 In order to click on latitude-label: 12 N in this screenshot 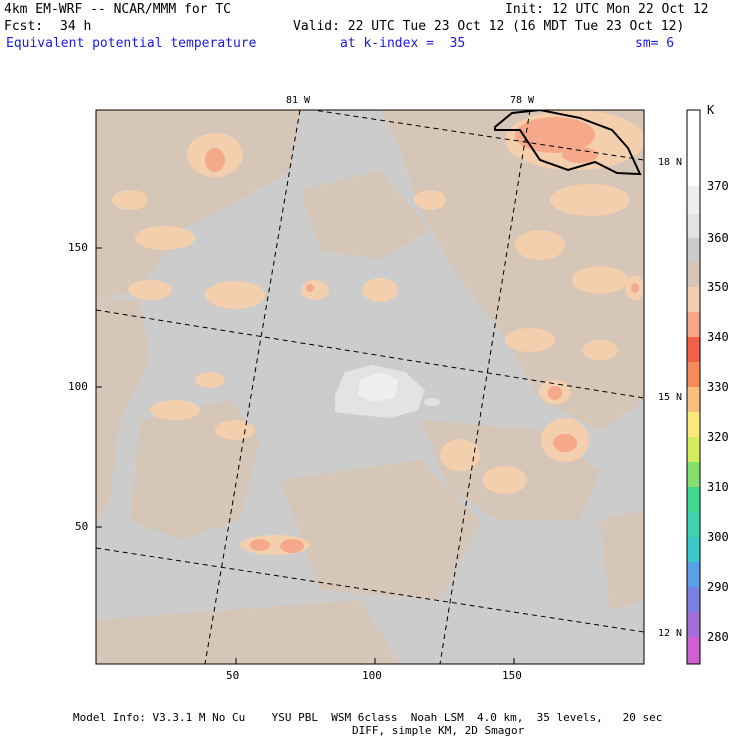, I will do `click(670, 633)`.